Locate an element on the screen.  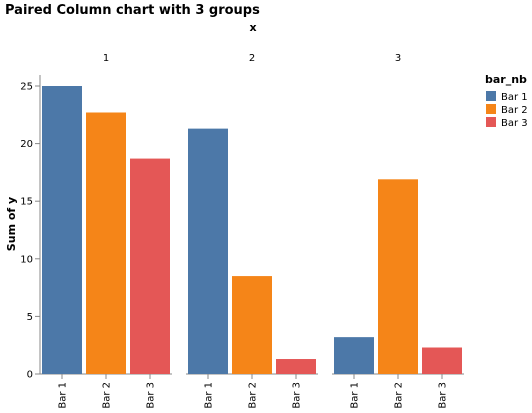
legend-title: bar_nb is located at coordinates (506, 79).